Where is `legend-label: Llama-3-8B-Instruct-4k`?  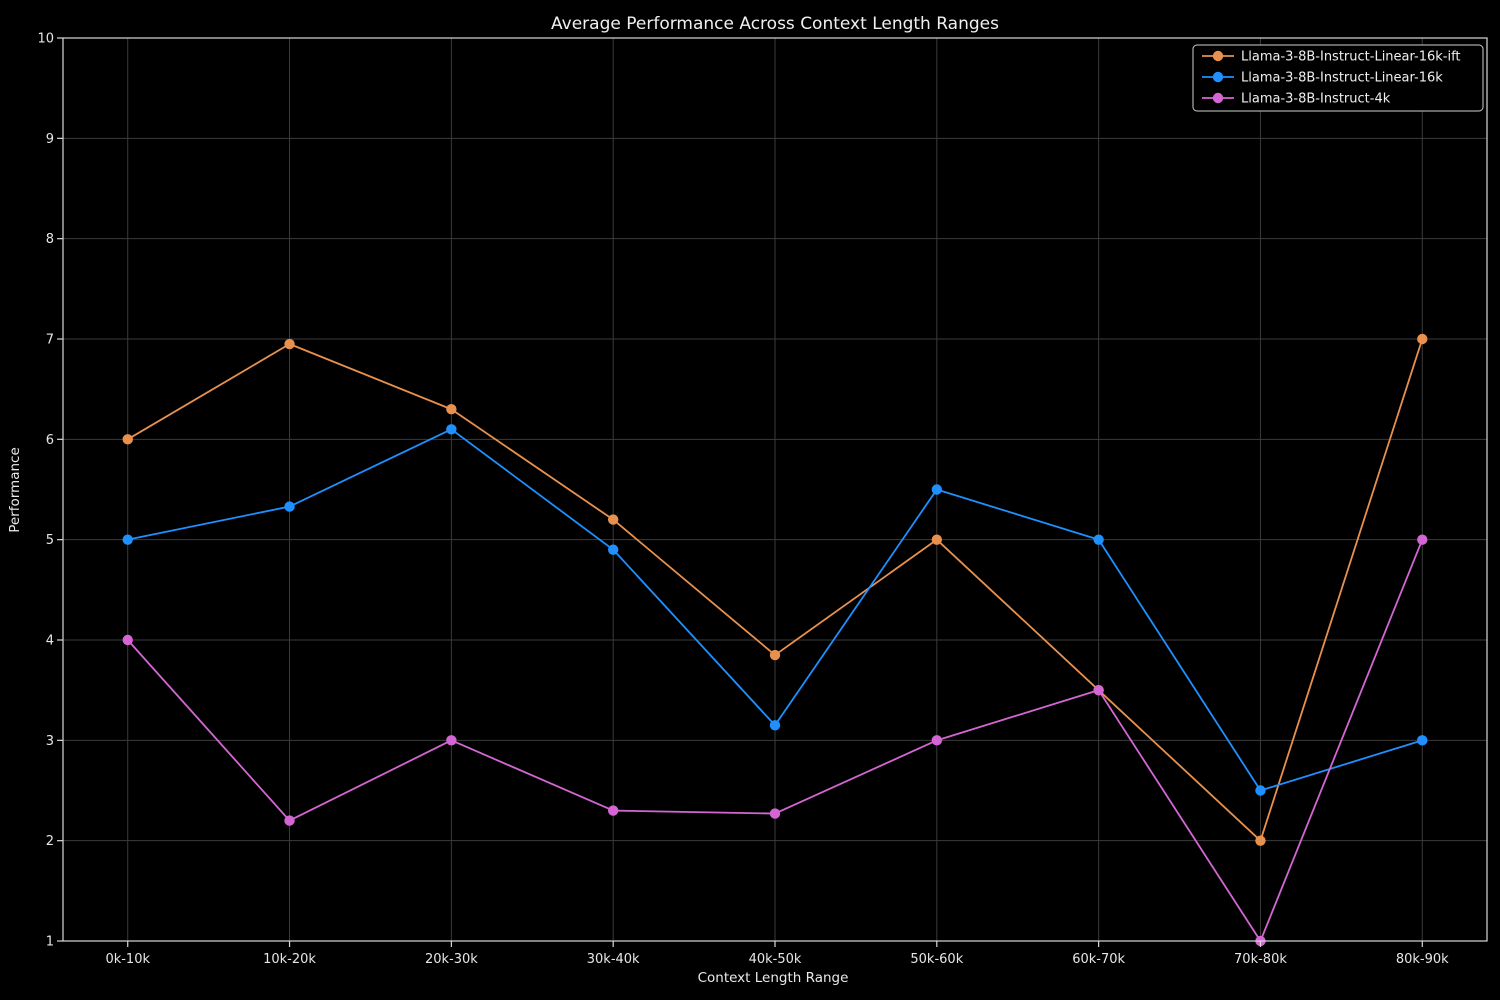
legend-label: Llama-3-8B-Instruct-4k is located at coordinates (1316, 99).